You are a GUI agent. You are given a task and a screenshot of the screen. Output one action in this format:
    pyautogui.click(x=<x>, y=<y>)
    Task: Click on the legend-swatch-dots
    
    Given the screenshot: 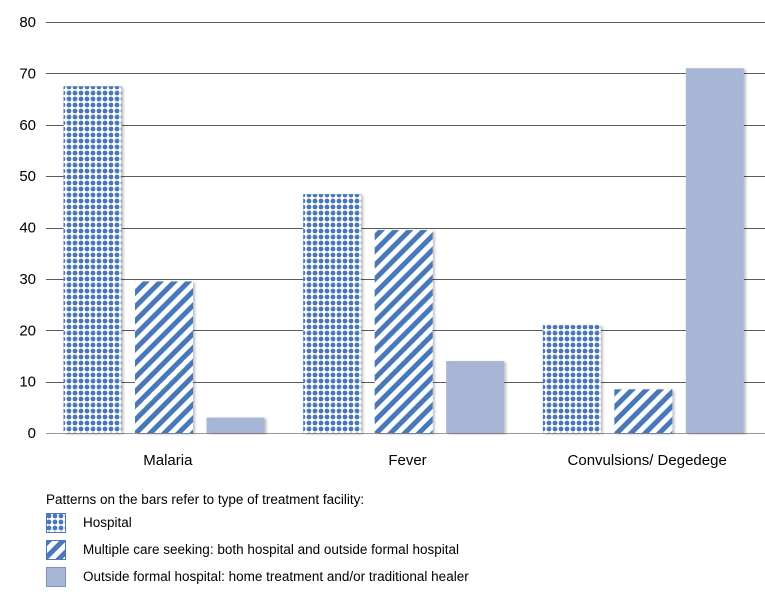 What is the action you would take?
    pyautogui.click(x=56, y=523)
    